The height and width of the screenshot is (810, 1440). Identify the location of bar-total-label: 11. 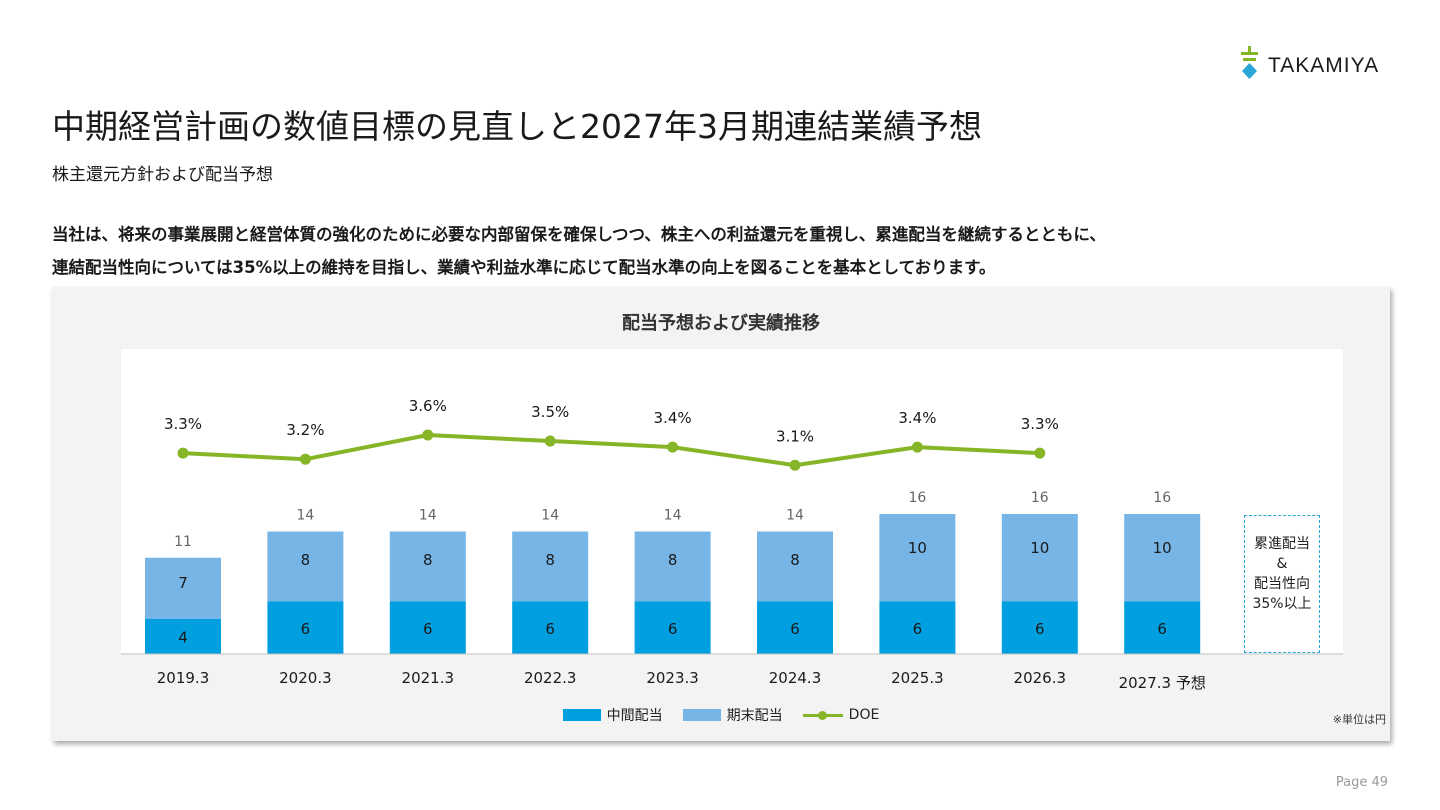
(183, 542).